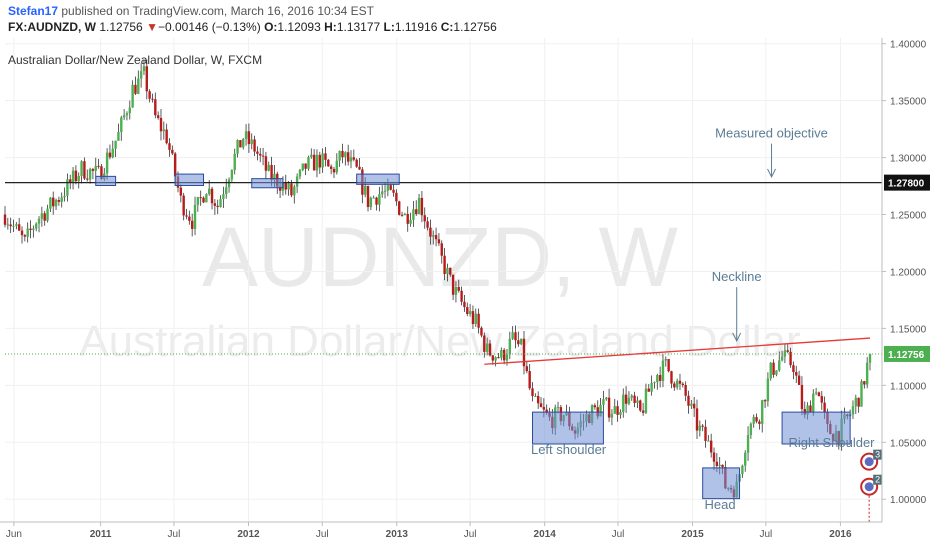 This screenshot has width=932, height=550. I want to click on symbol-label: FX:AUDNZD,, so click(45, 27).